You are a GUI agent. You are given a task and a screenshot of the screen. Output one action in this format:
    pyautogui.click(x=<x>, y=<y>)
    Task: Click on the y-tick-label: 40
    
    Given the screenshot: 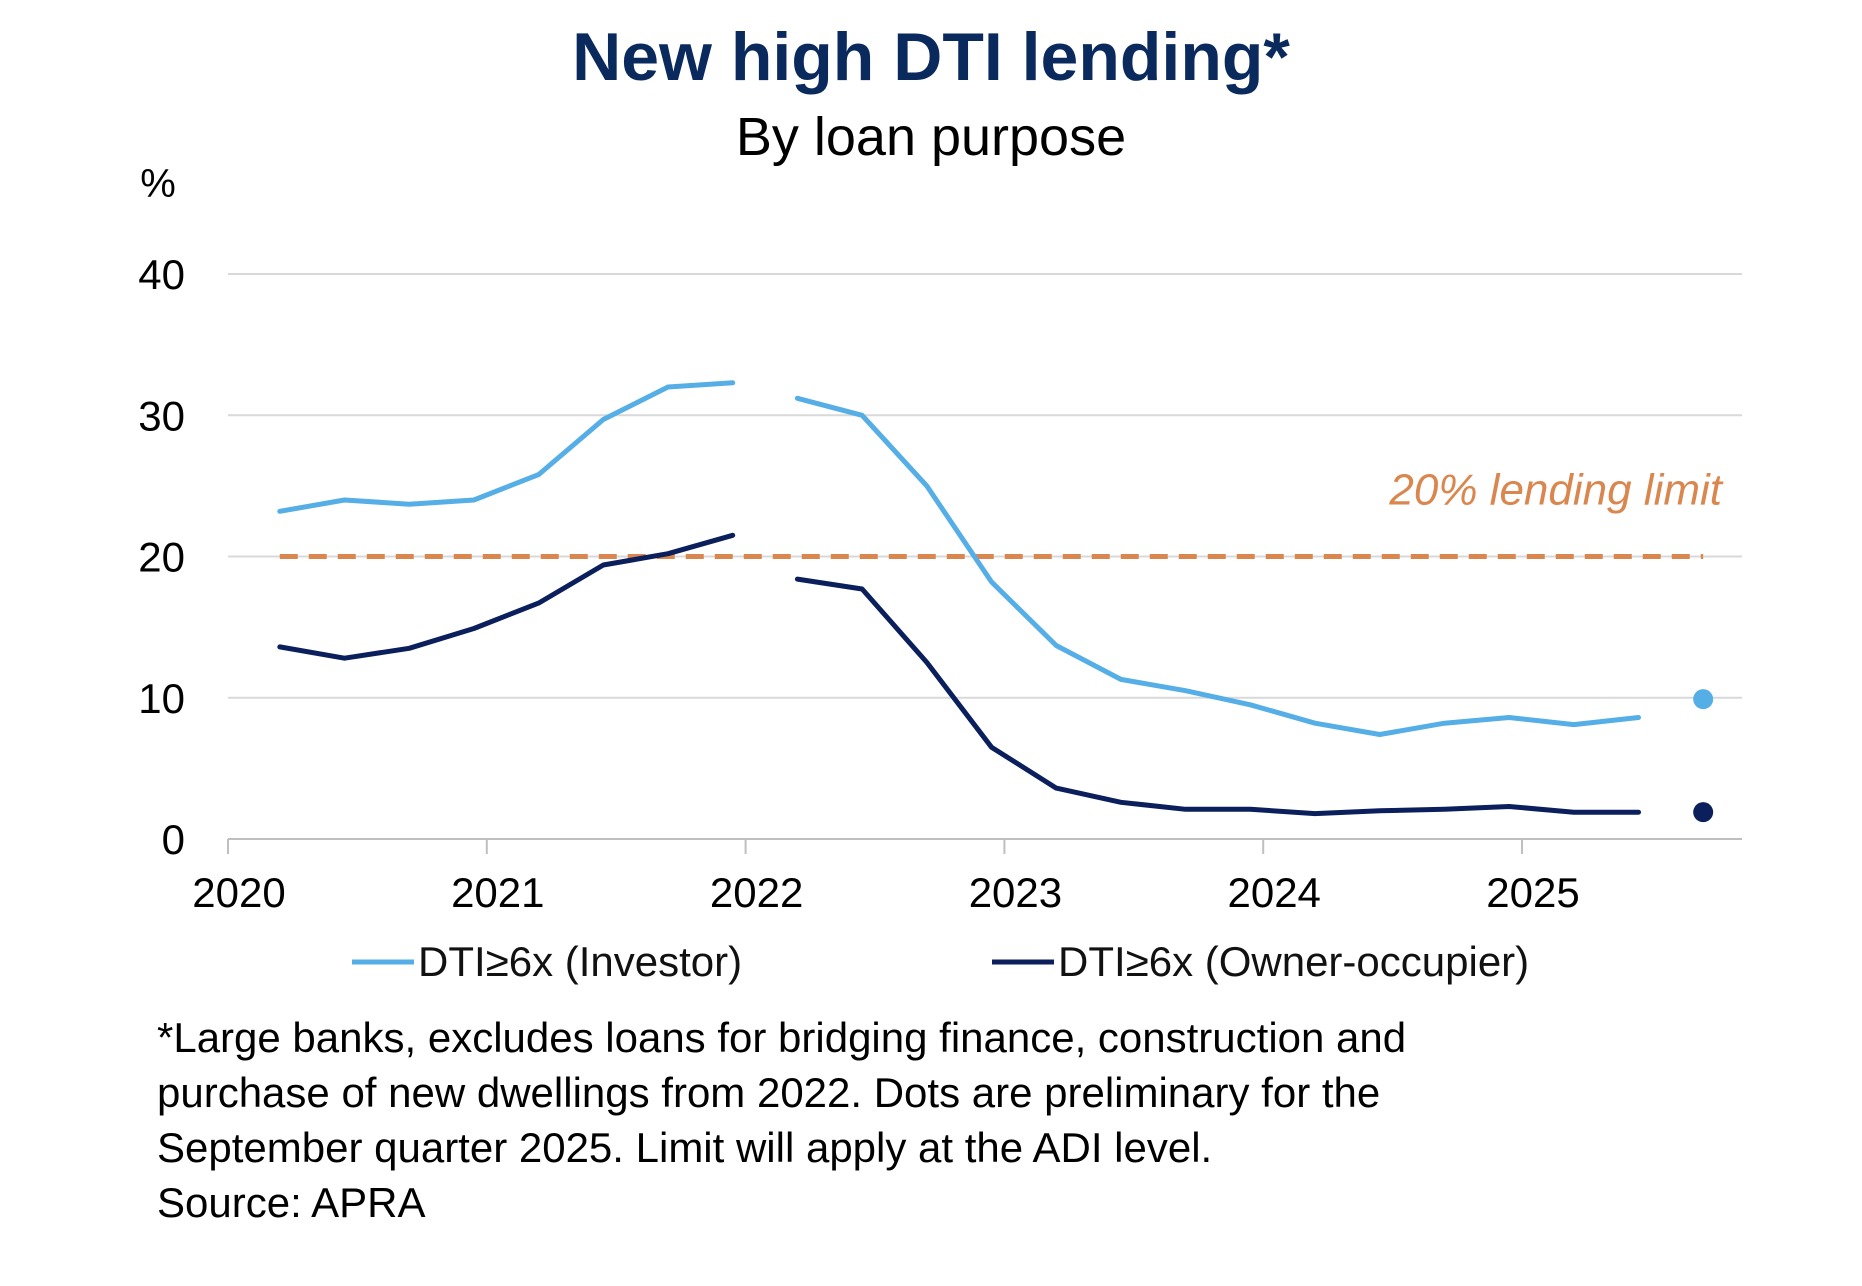 What is the action you would take?
    pyautogui.click(x=161, y=274)
    